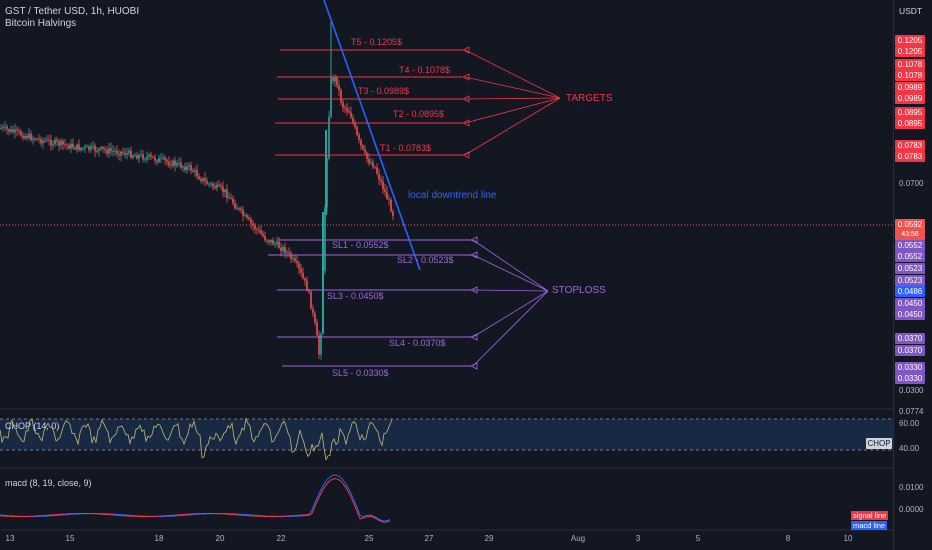  I want to click on time-tick: 18, so click(159, 538).